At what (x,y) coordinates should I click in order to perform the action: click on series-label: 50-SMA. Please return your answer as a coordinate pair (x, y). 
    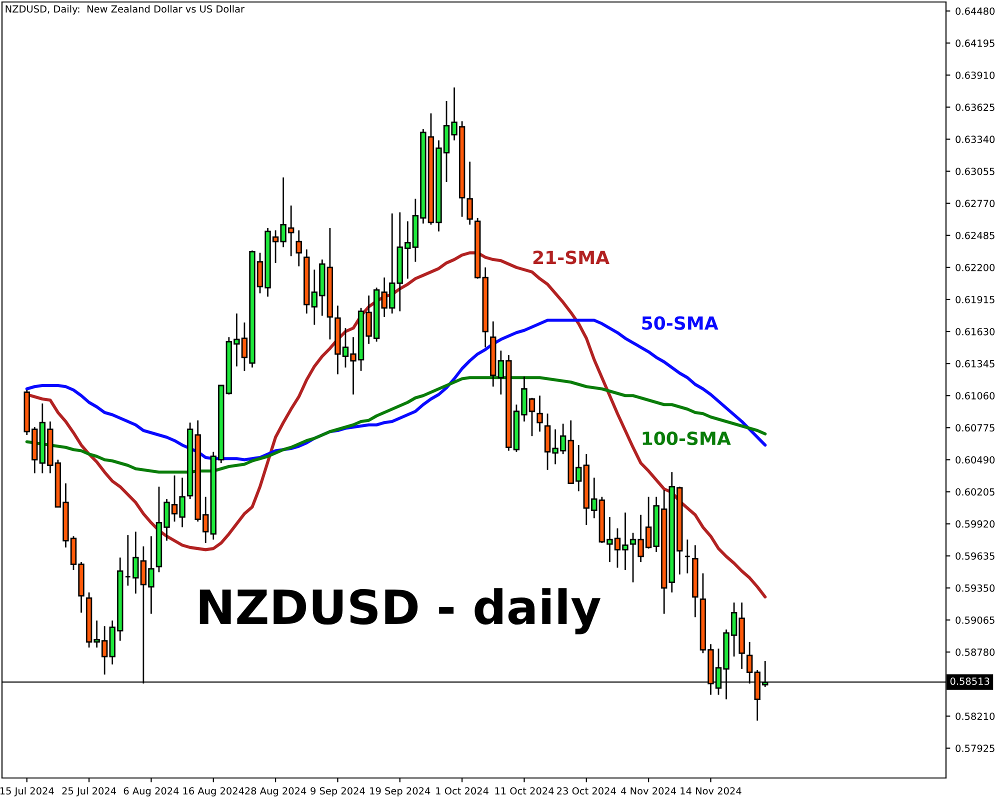
    Looking at the image, I should click on (680, 323).